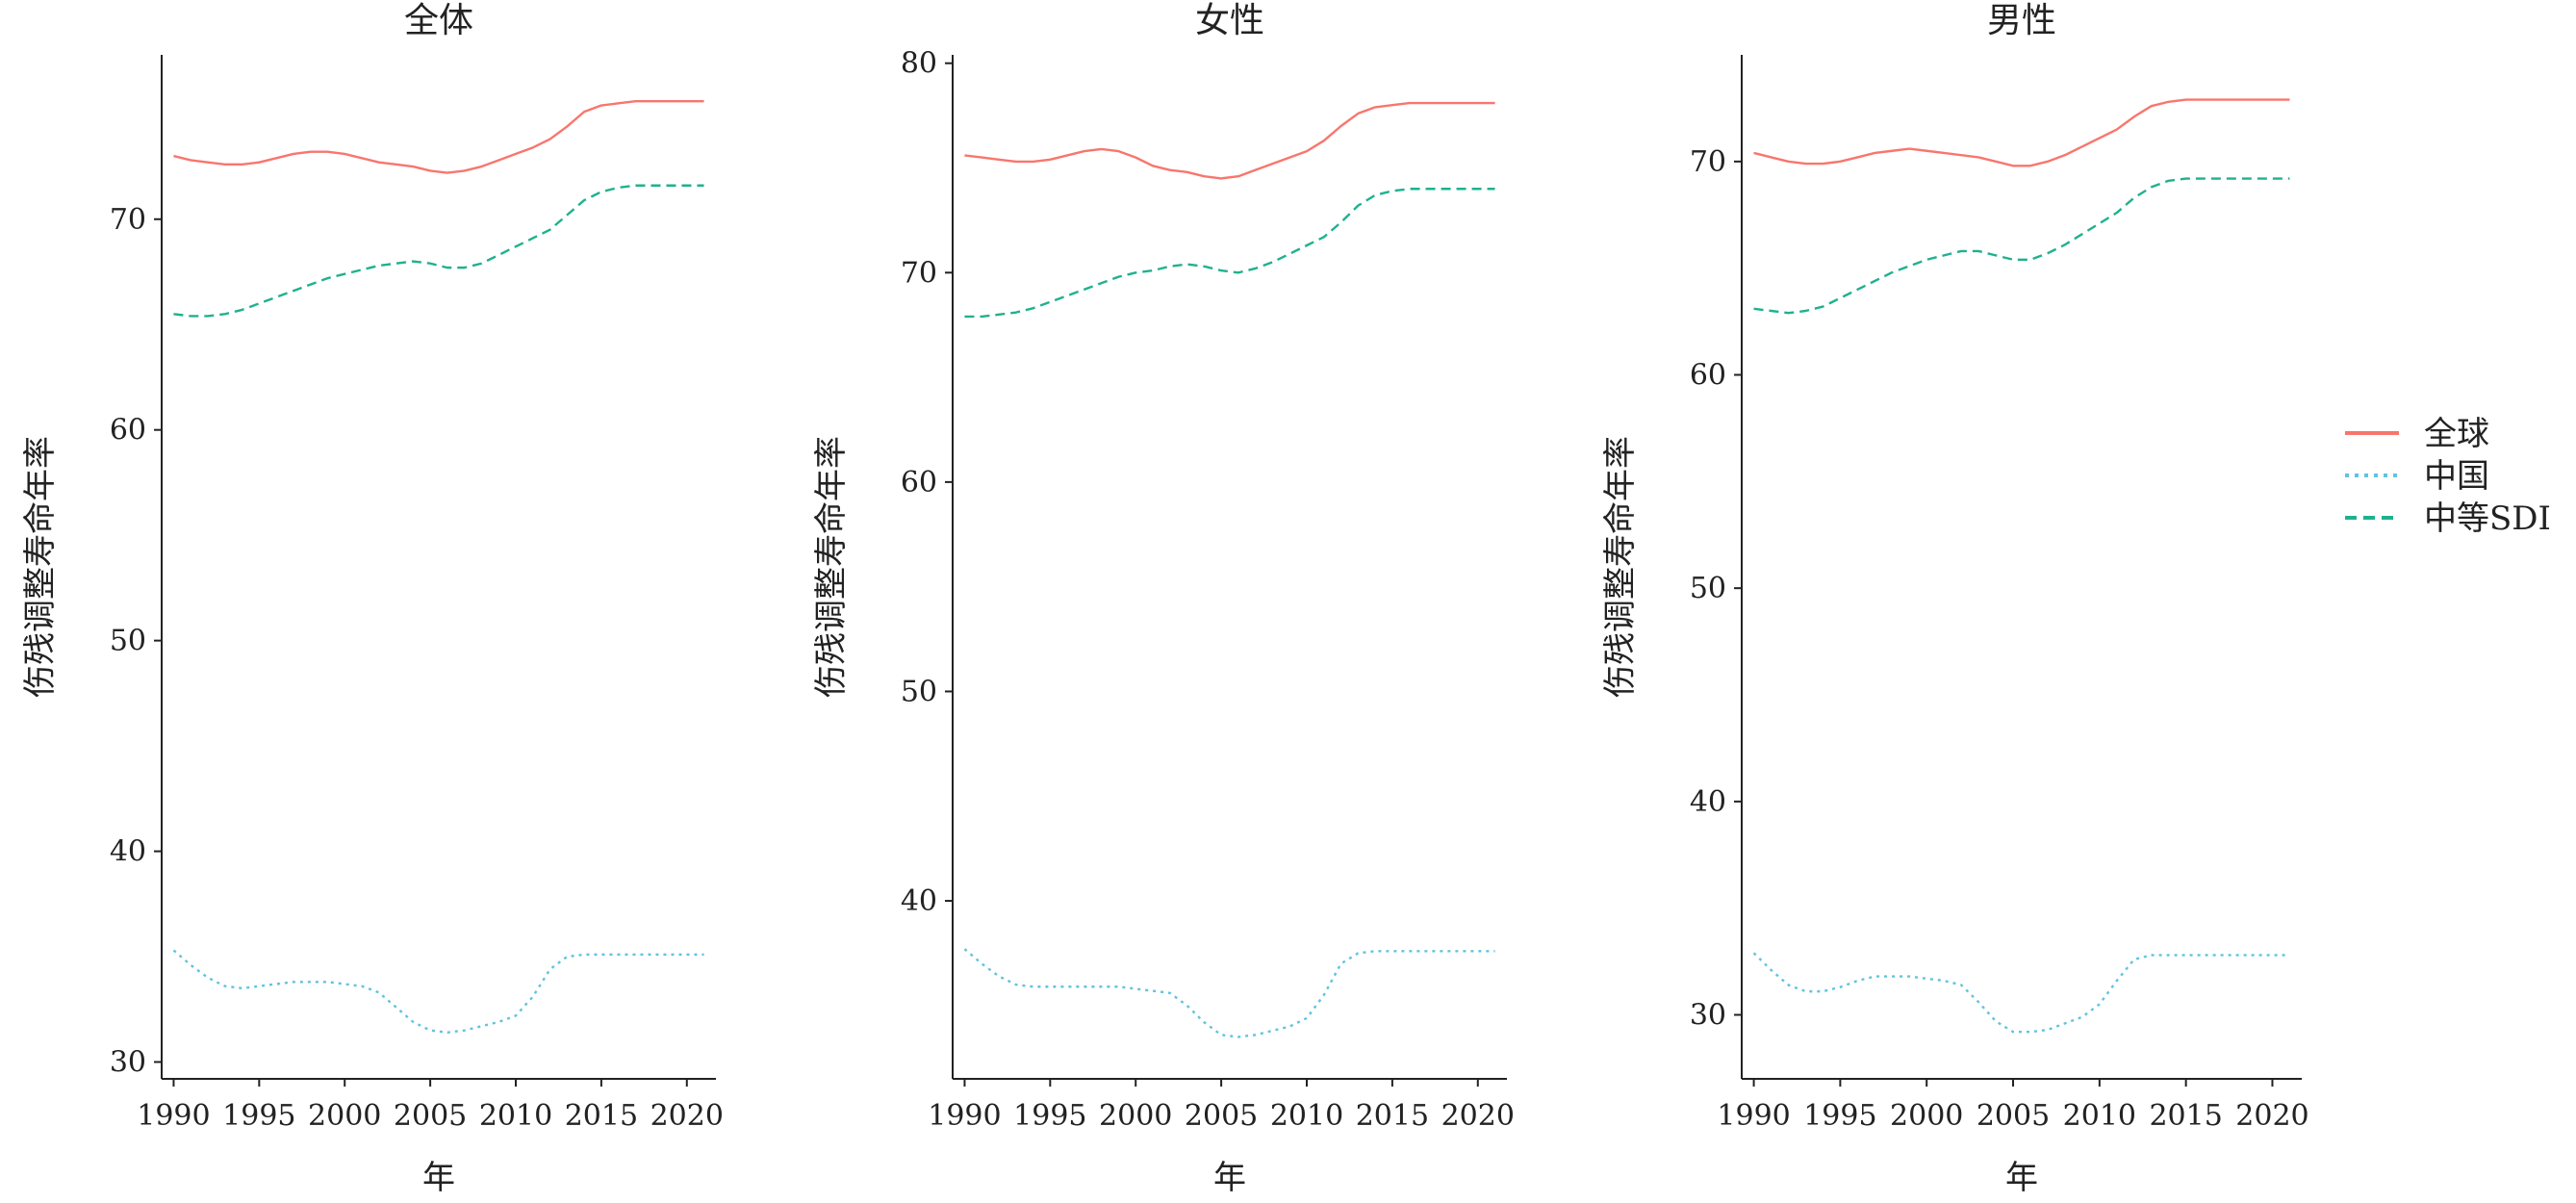 The width and height of the screenshot is (2576, 1203). Describe the element at coordinates (1229, 20) in the screenshot. I see `panel-title: 女性` at that location.